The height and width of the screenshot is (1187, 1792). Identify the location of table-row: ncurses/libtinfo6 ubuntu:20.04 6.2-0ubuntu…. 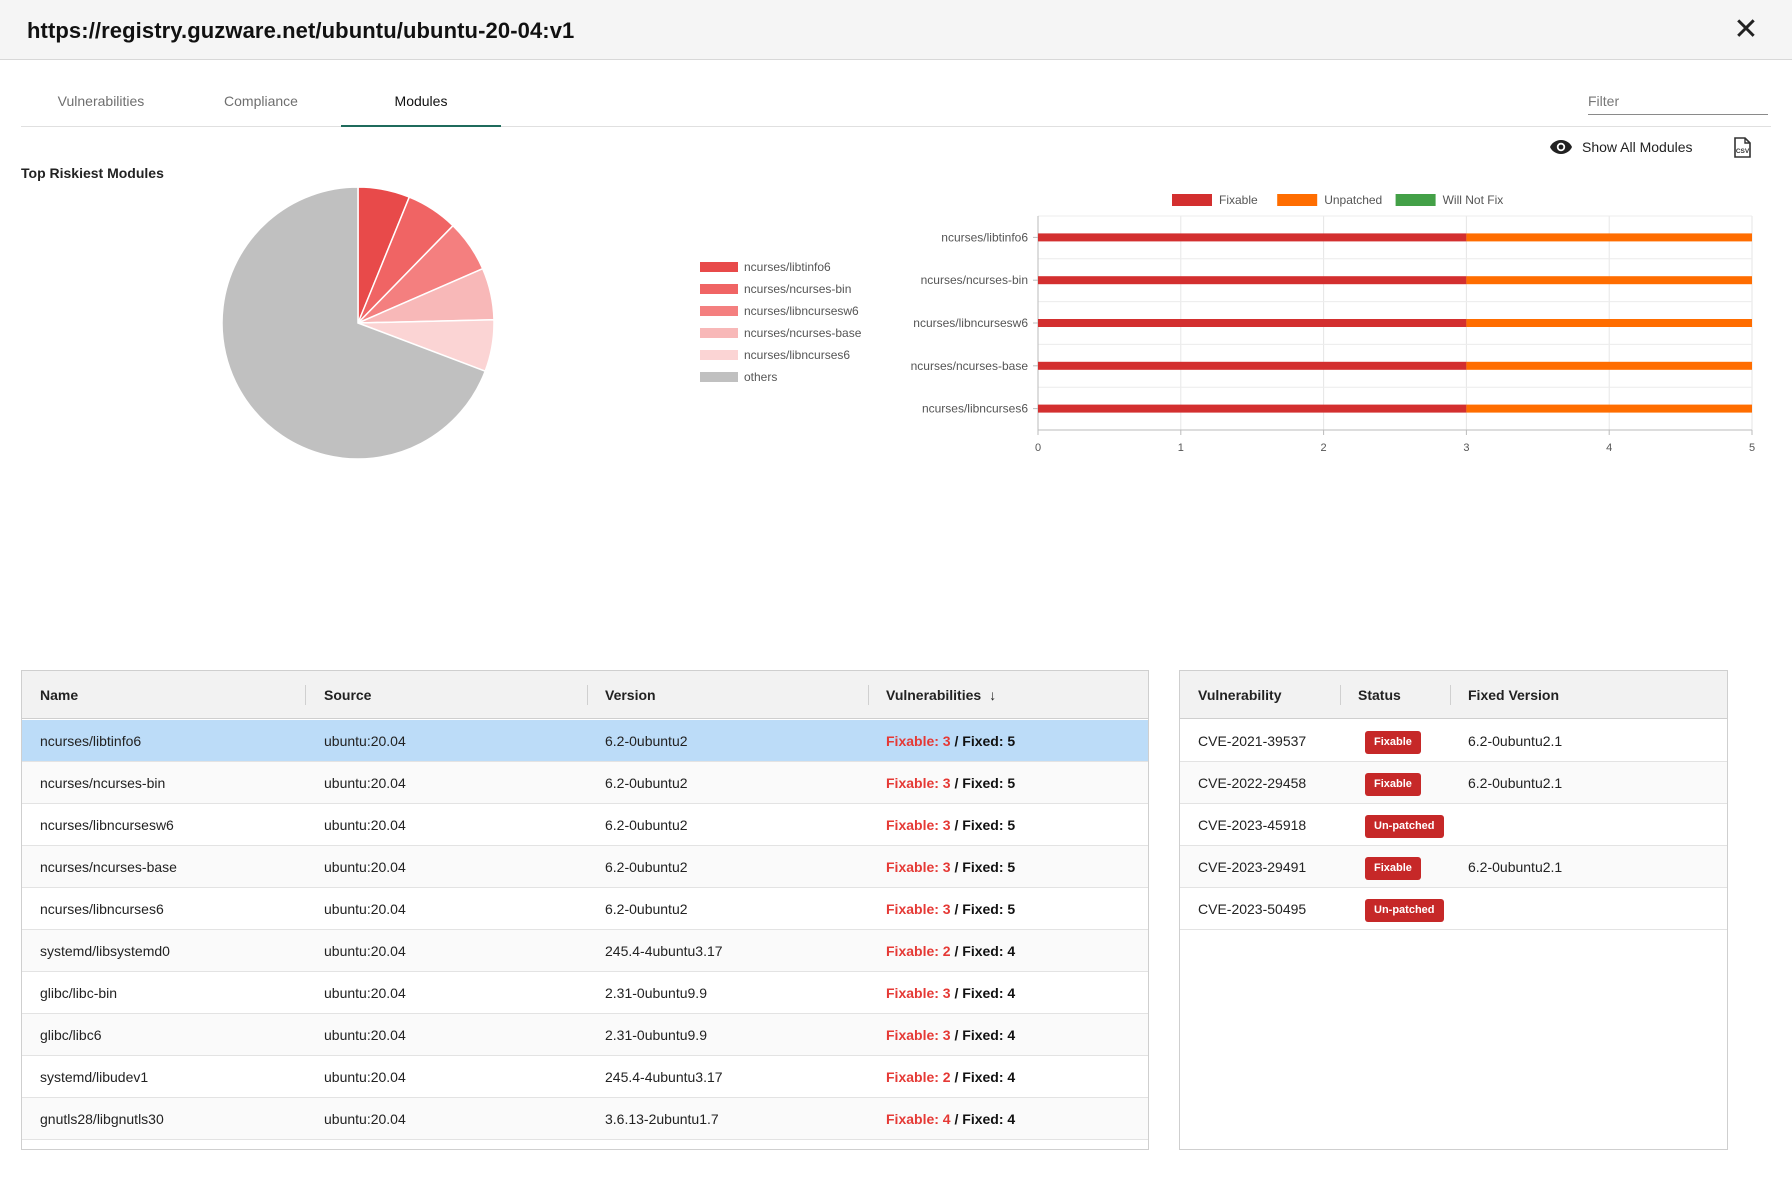
(585, 741).